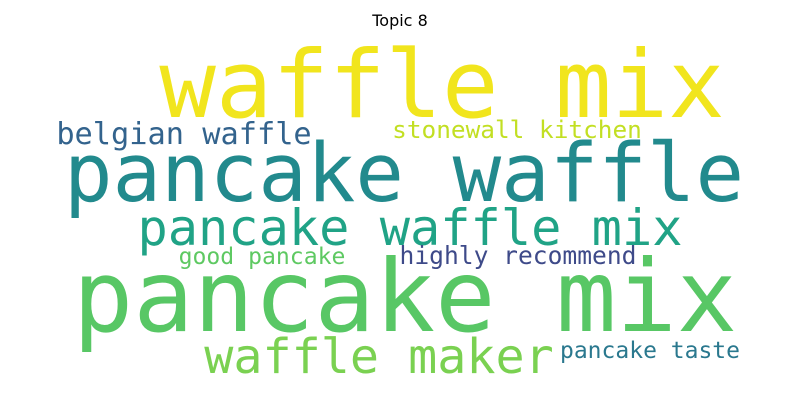 The image size is (800, 400). I want to click on word-stonewall-kitchen: stonewall kitchen, so click(517, 129).